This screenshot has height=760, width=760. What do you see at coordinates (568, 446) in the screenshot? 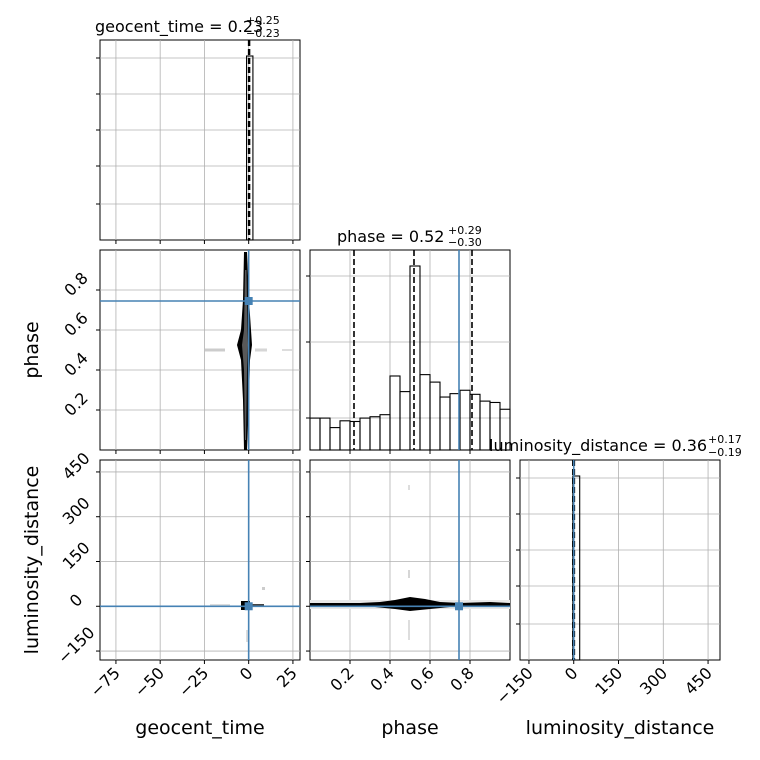
I see `title-name: luminosity_distance` at bounding box center [568, 446].